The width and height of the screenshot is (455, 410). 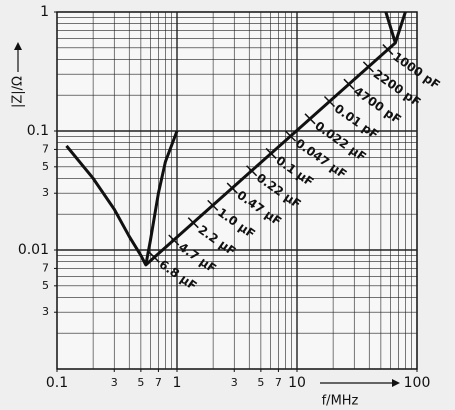 I want to click on x-tick-label: 1, so click(x=177, y=383).